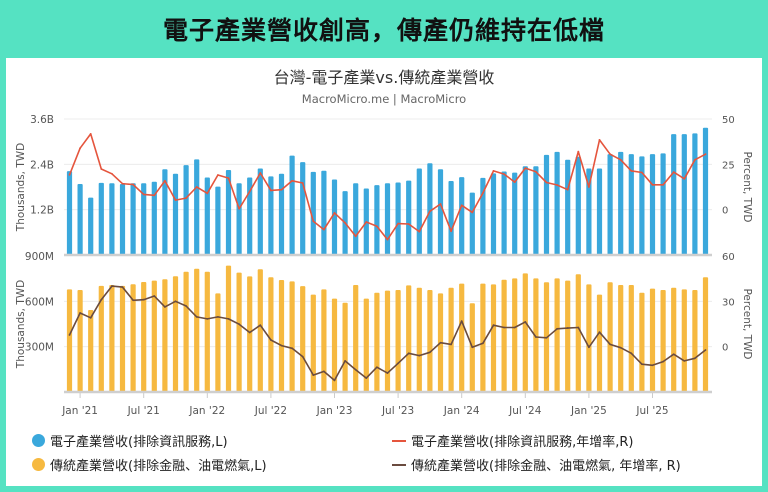 Image resolution: width=768 pixels, height=492 pixels. What do you see at coordinates (143, 411) in the screenshot?
I see `x-tick-label: Jul '21` at bounding box center [143, 411].